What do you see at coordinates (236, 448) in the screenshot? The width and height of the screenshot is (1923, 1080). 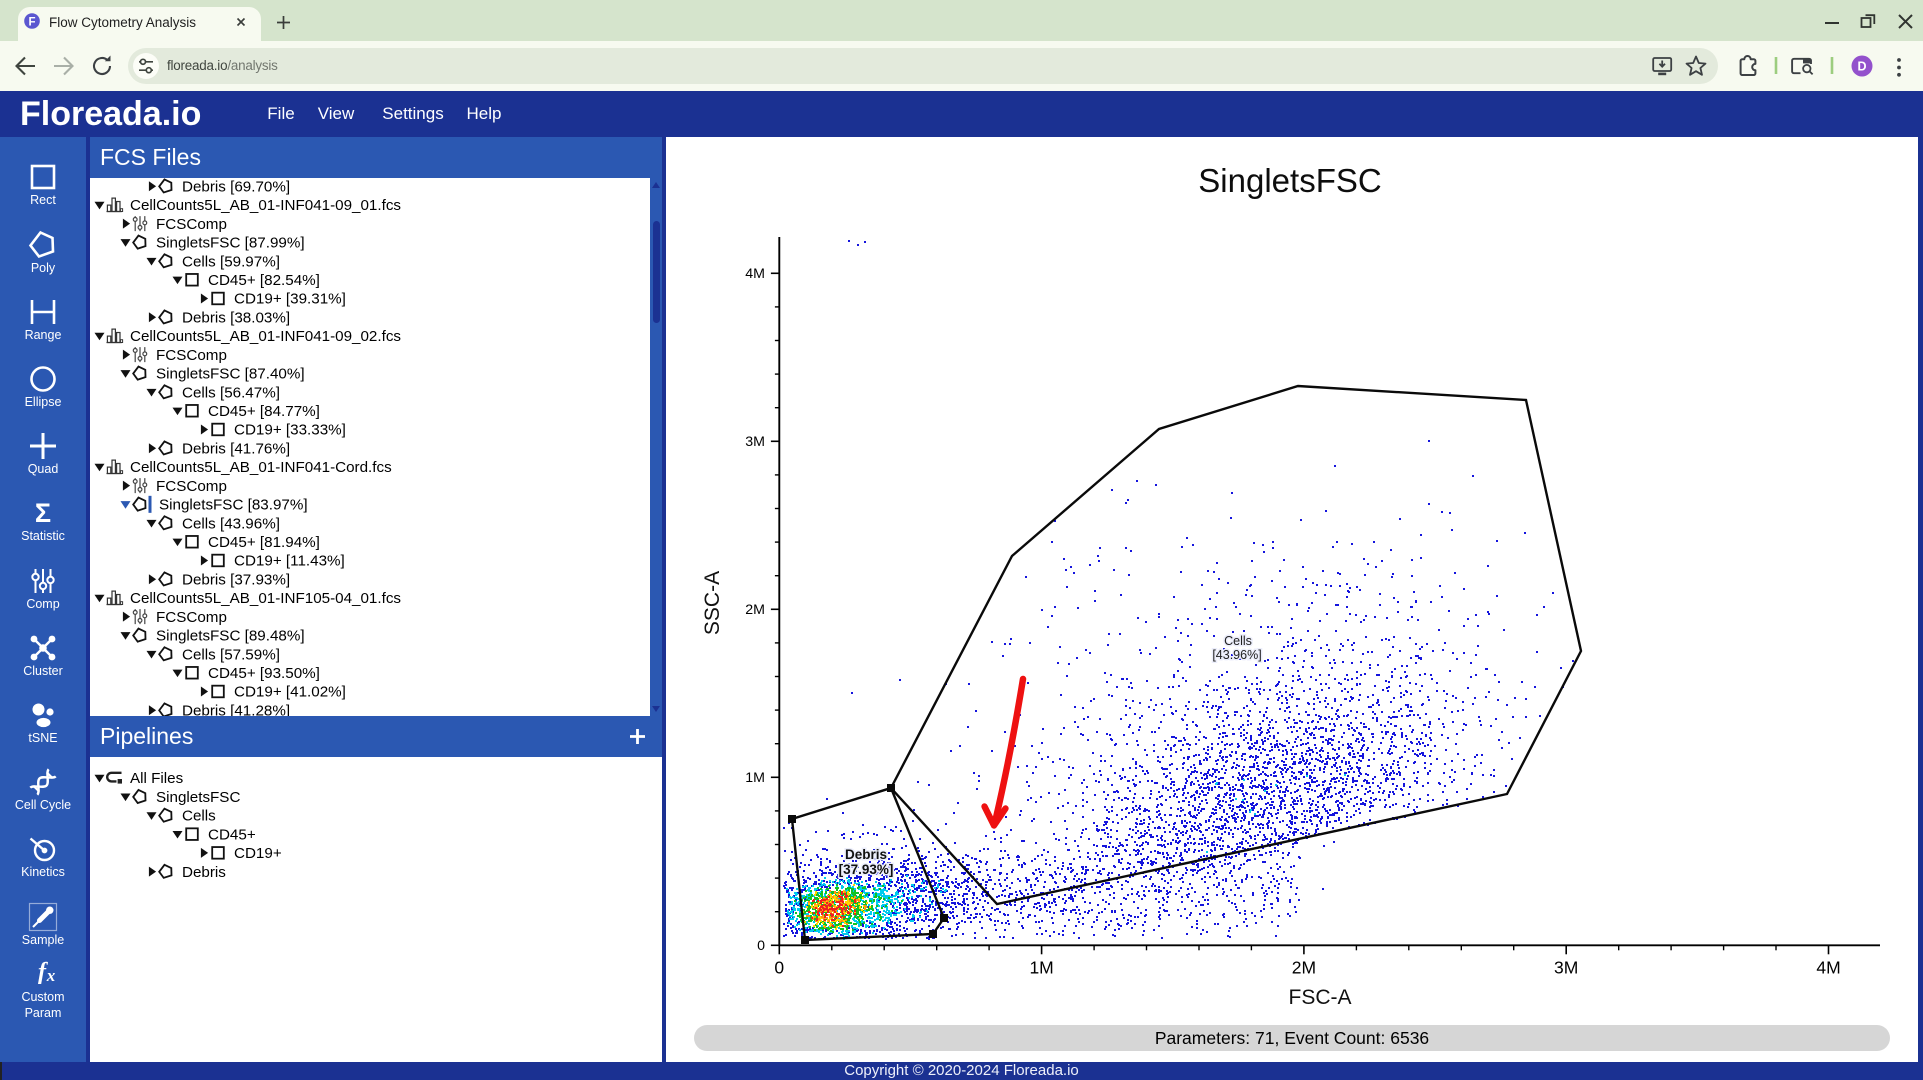 I see `svg-text: Debris [41.76%]` at bounding box center [236, 448].